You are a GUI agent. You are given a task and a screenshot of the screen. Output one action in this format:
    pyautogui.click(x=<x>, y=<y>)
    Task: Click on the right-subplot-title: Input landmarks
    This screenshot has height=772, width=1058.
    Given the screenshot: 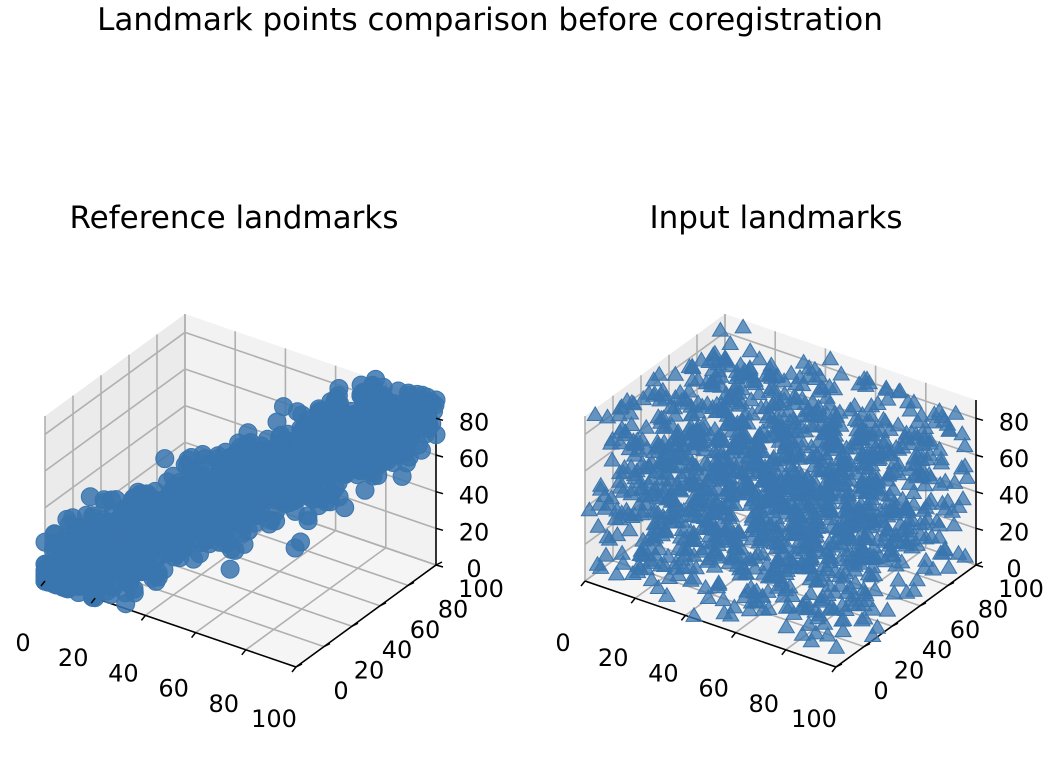 What is the action you would take?
    pyautogui.click(x=776, y=218)
    